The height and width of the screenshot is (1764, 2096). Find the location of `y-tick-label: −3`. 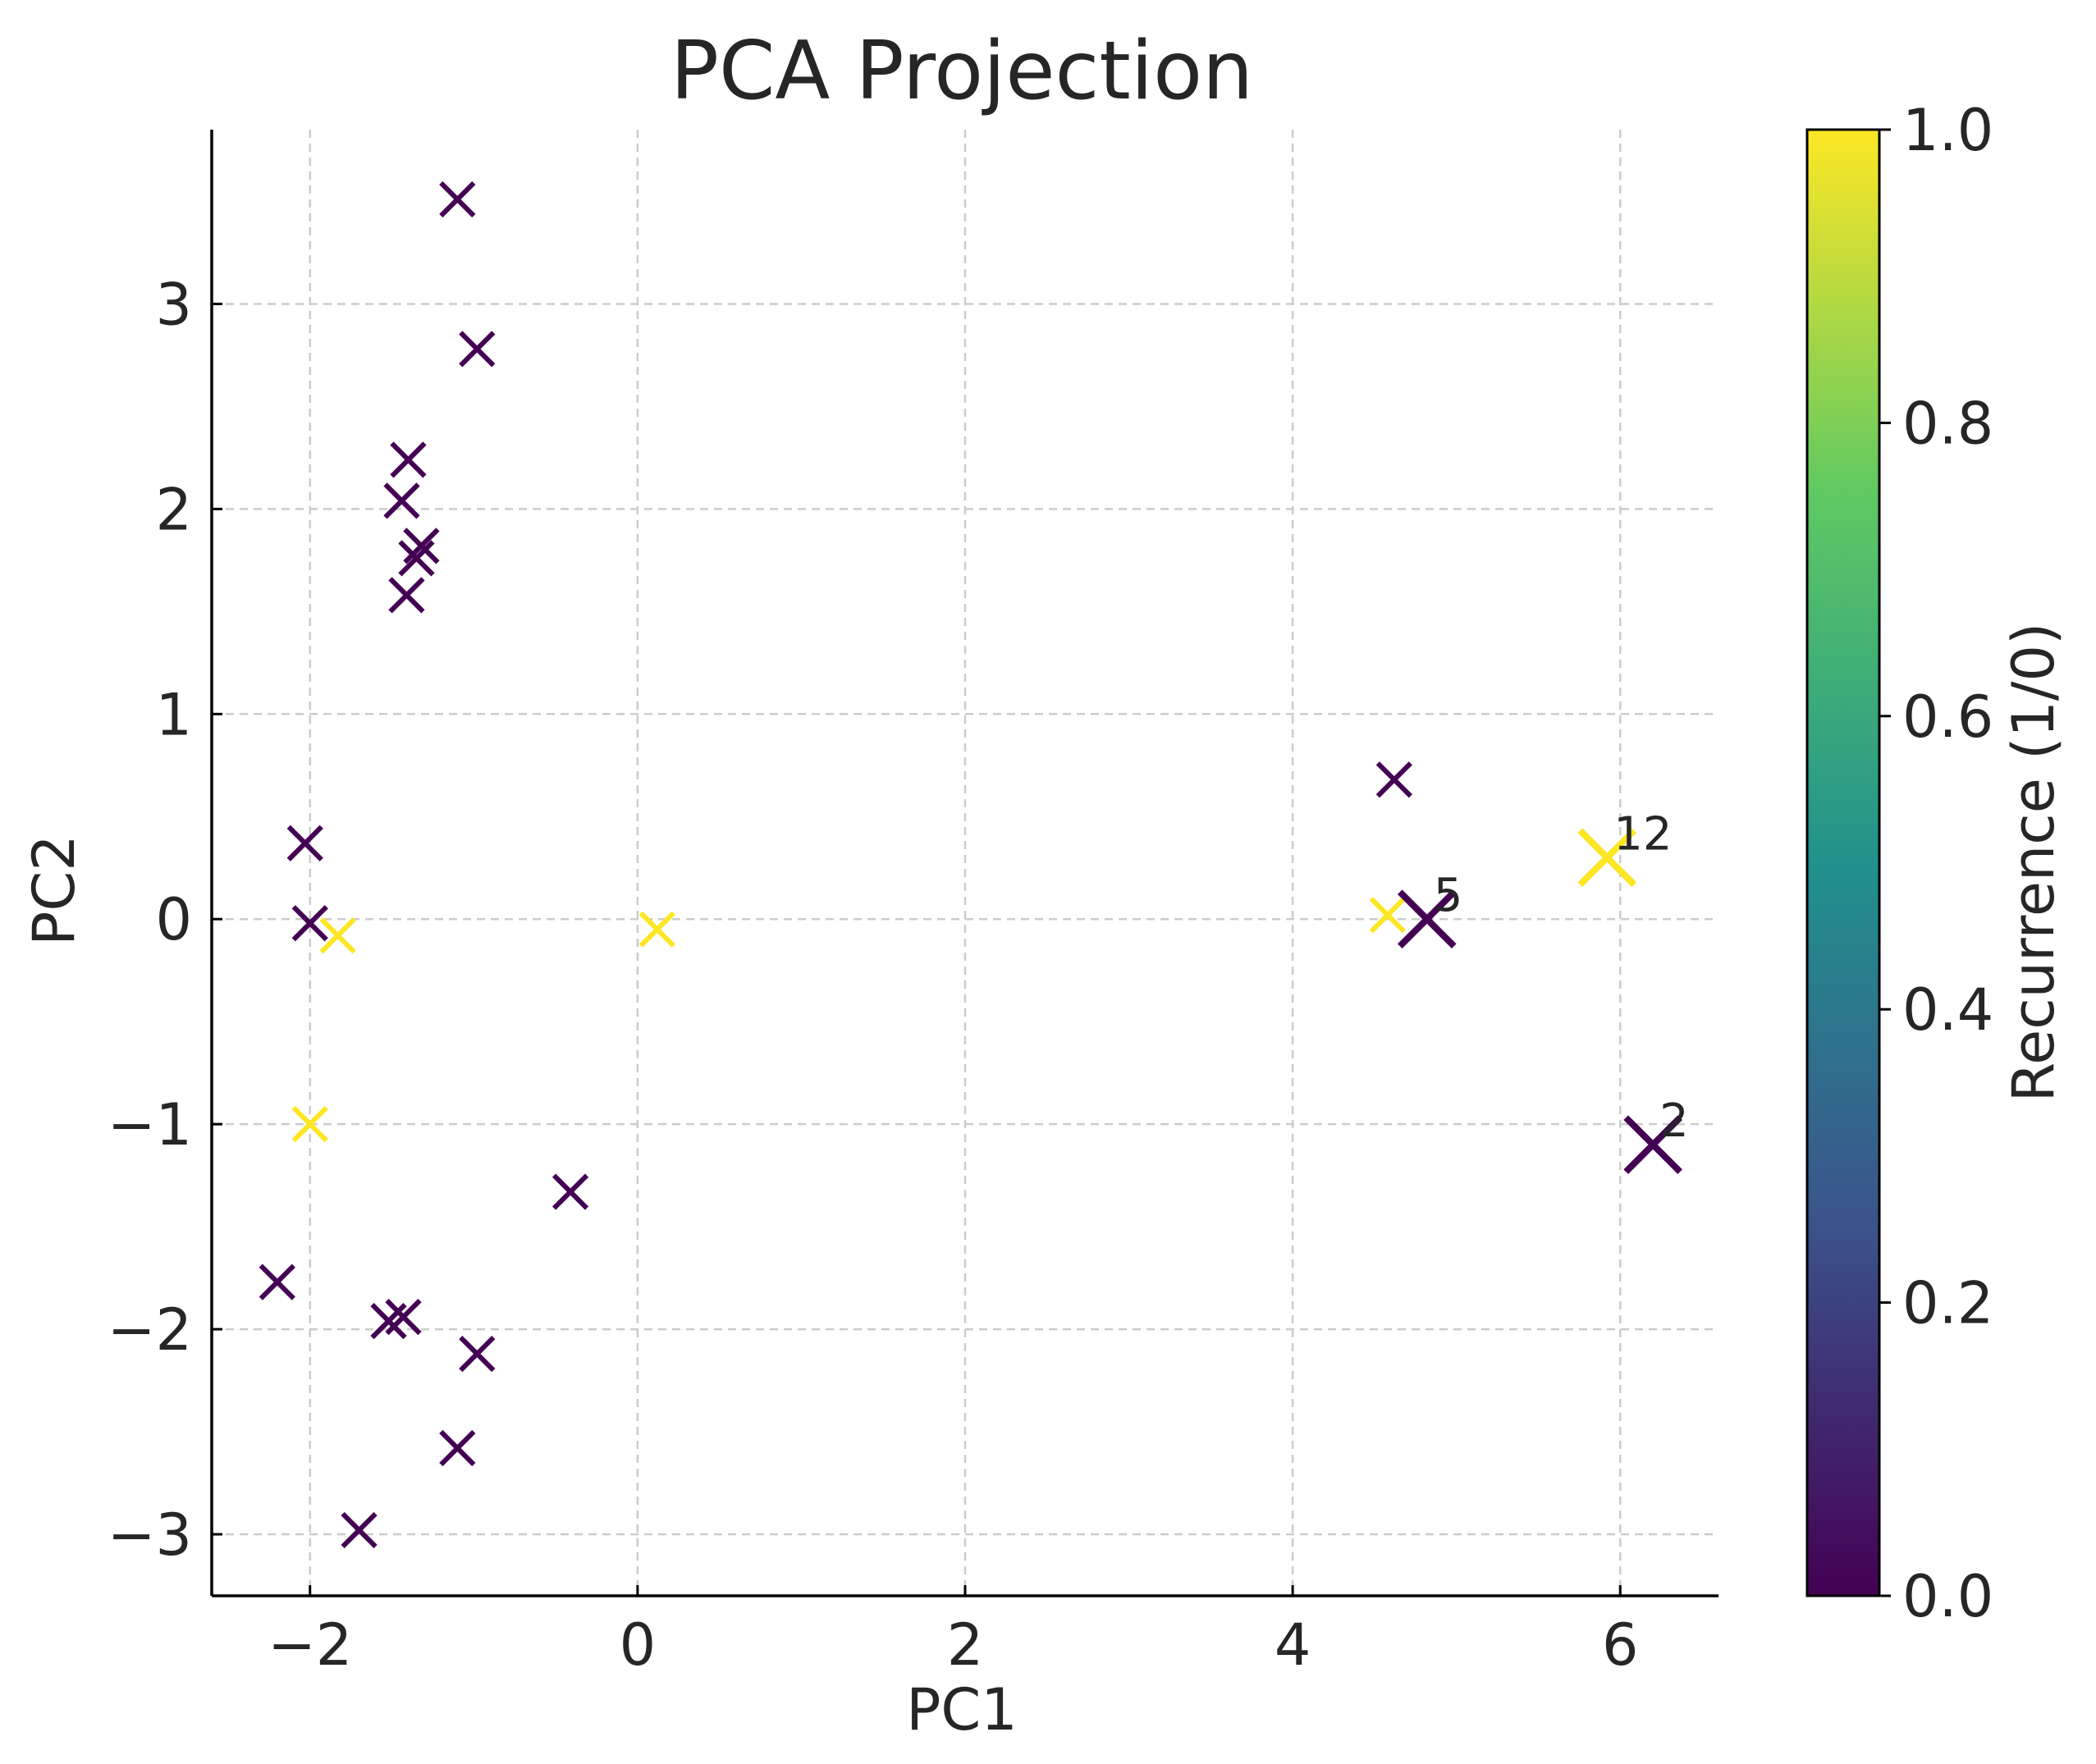

y-tick-label: −3 is located at coordinates (150, 1535).